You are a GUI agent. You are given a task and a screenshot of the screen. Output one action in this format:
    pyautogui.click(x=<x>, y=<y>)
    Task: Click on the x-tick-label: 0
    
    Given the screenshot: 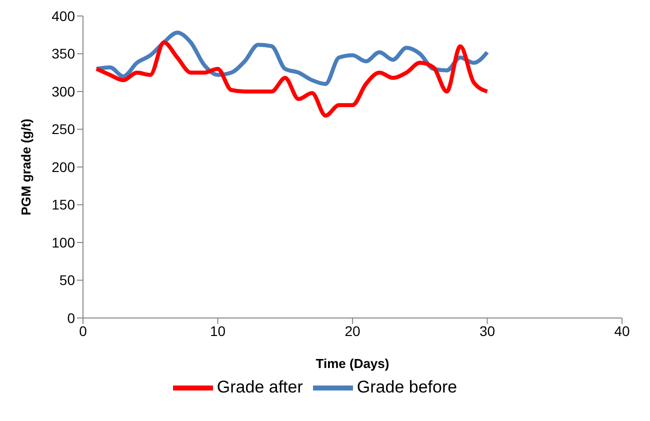 What is the action you would take?
    pyautogui.click(x=83, y=330)
    